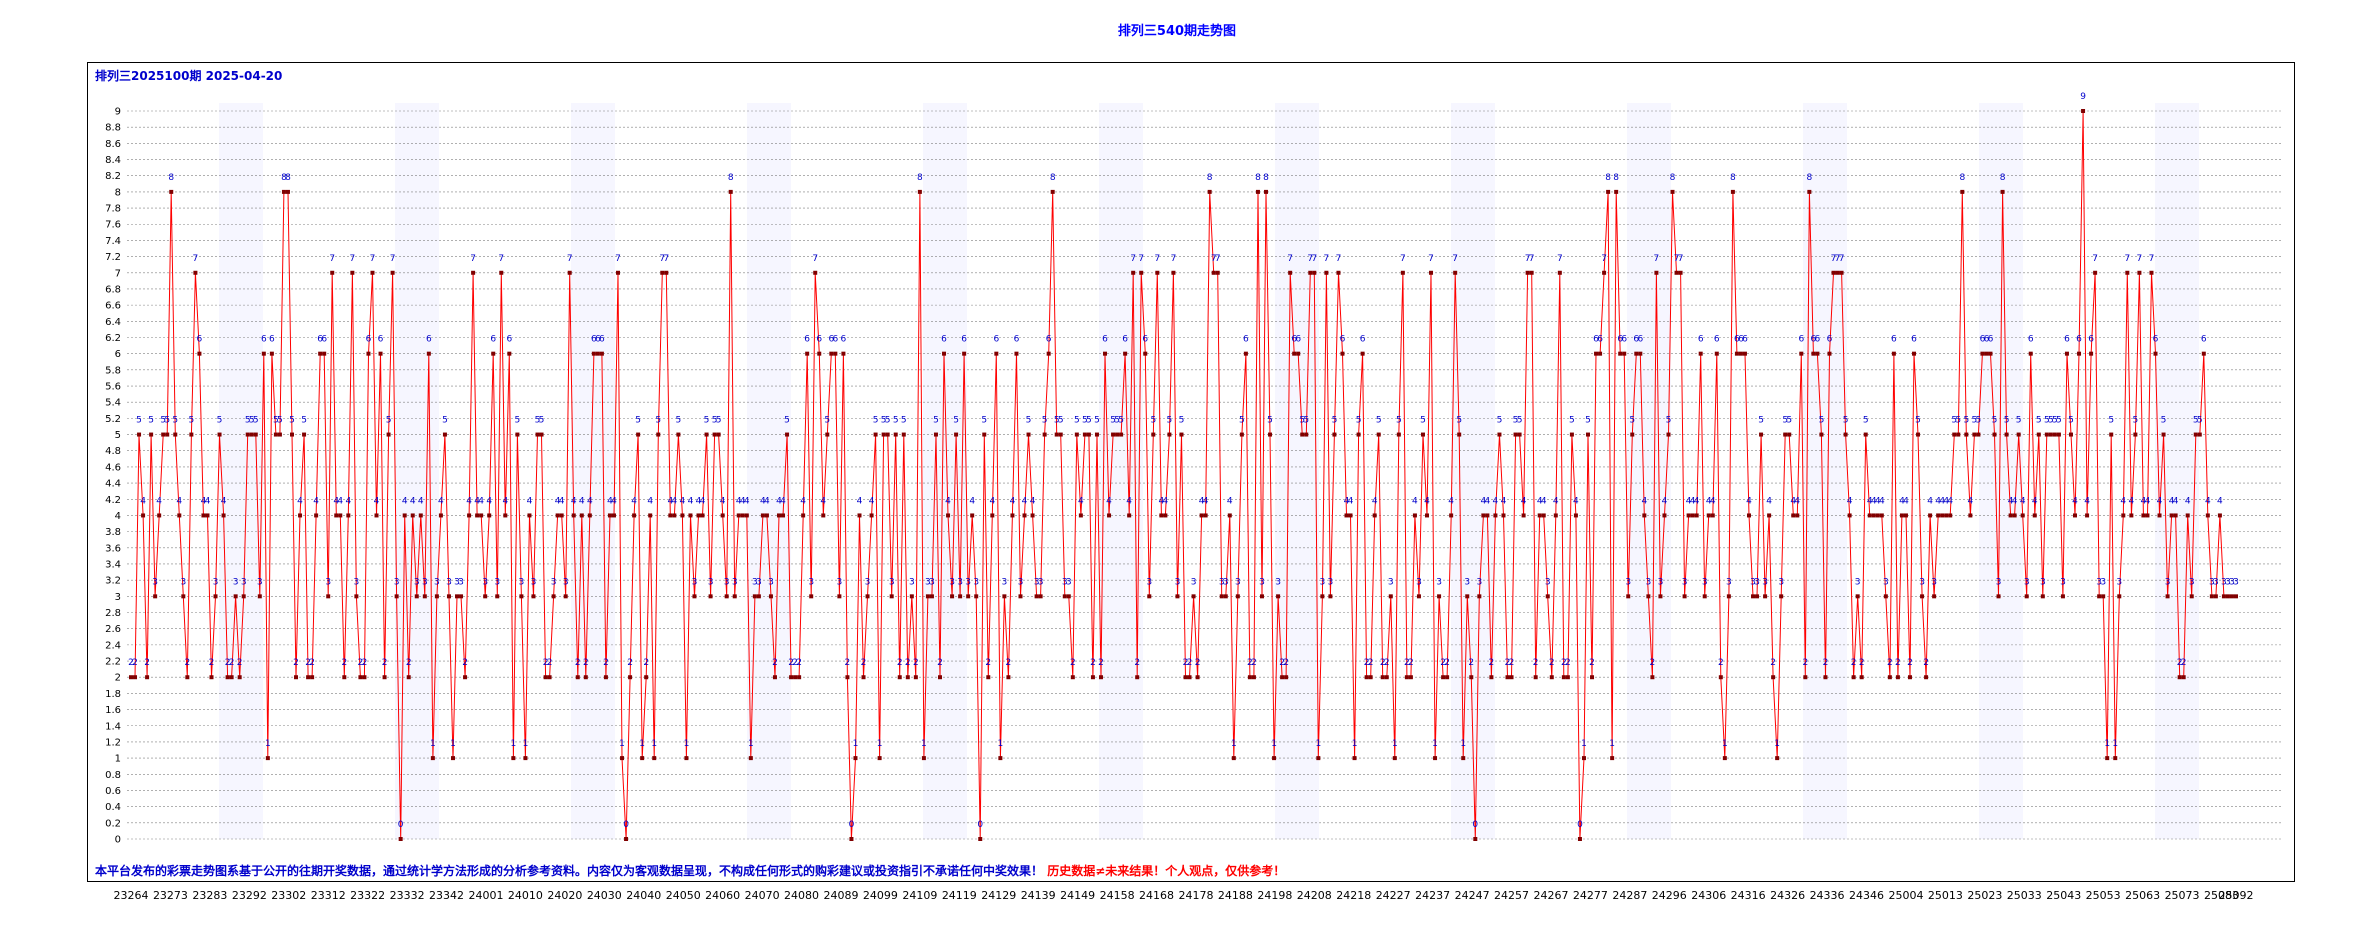 This screenshot has width=2354, height=926. Describe the element at coordinates (113, 775) in the screenshot. I see `y-tick-label: 0.8` at that location.